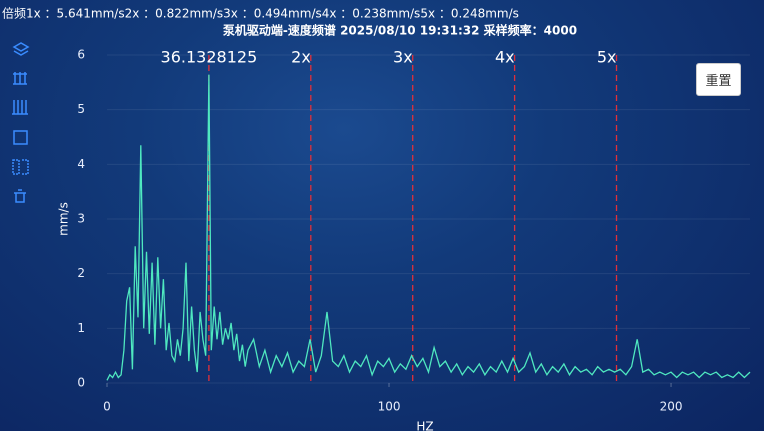 The width and height of the screenshot is (764, 431). What do you see at coordinates (20, 137) in the screenshot?
I see `area-icon` at bounding box center [20, 137].